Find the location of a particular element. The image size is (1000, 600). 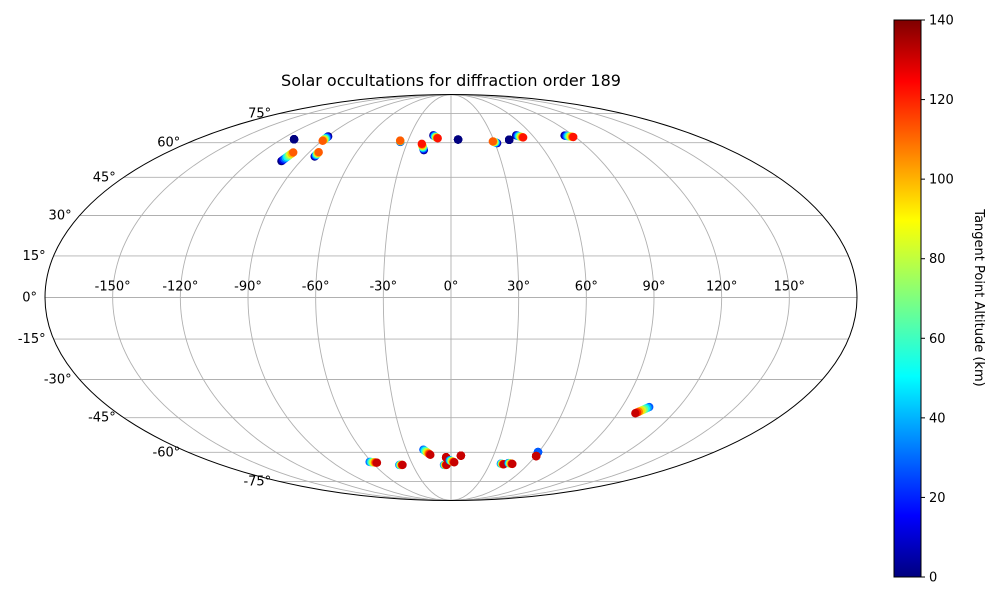

colorbar-ticks: 0 20 40 60 80 100 120 140 is located at coordinates (937, 300).